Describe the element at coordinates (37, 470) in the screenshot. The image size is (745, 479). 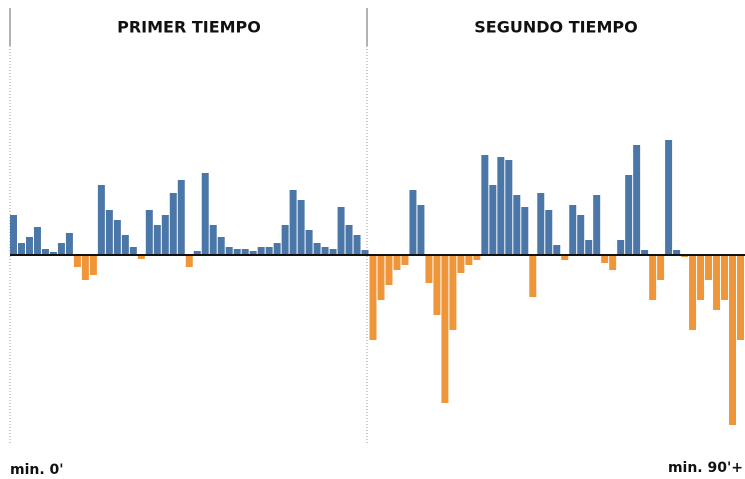
I see `x-start-label: min. 0'` at that location.